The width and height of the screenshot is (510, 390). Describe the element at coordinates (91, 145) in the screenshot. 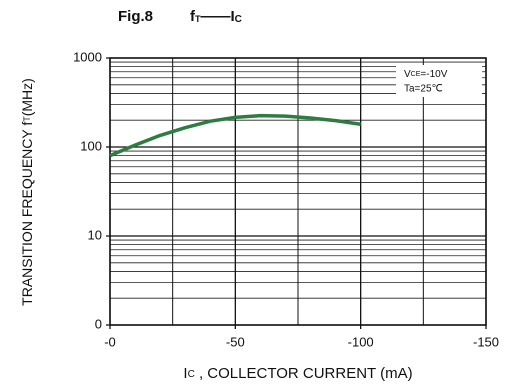

I see `y-tick-label: 100` at that location.